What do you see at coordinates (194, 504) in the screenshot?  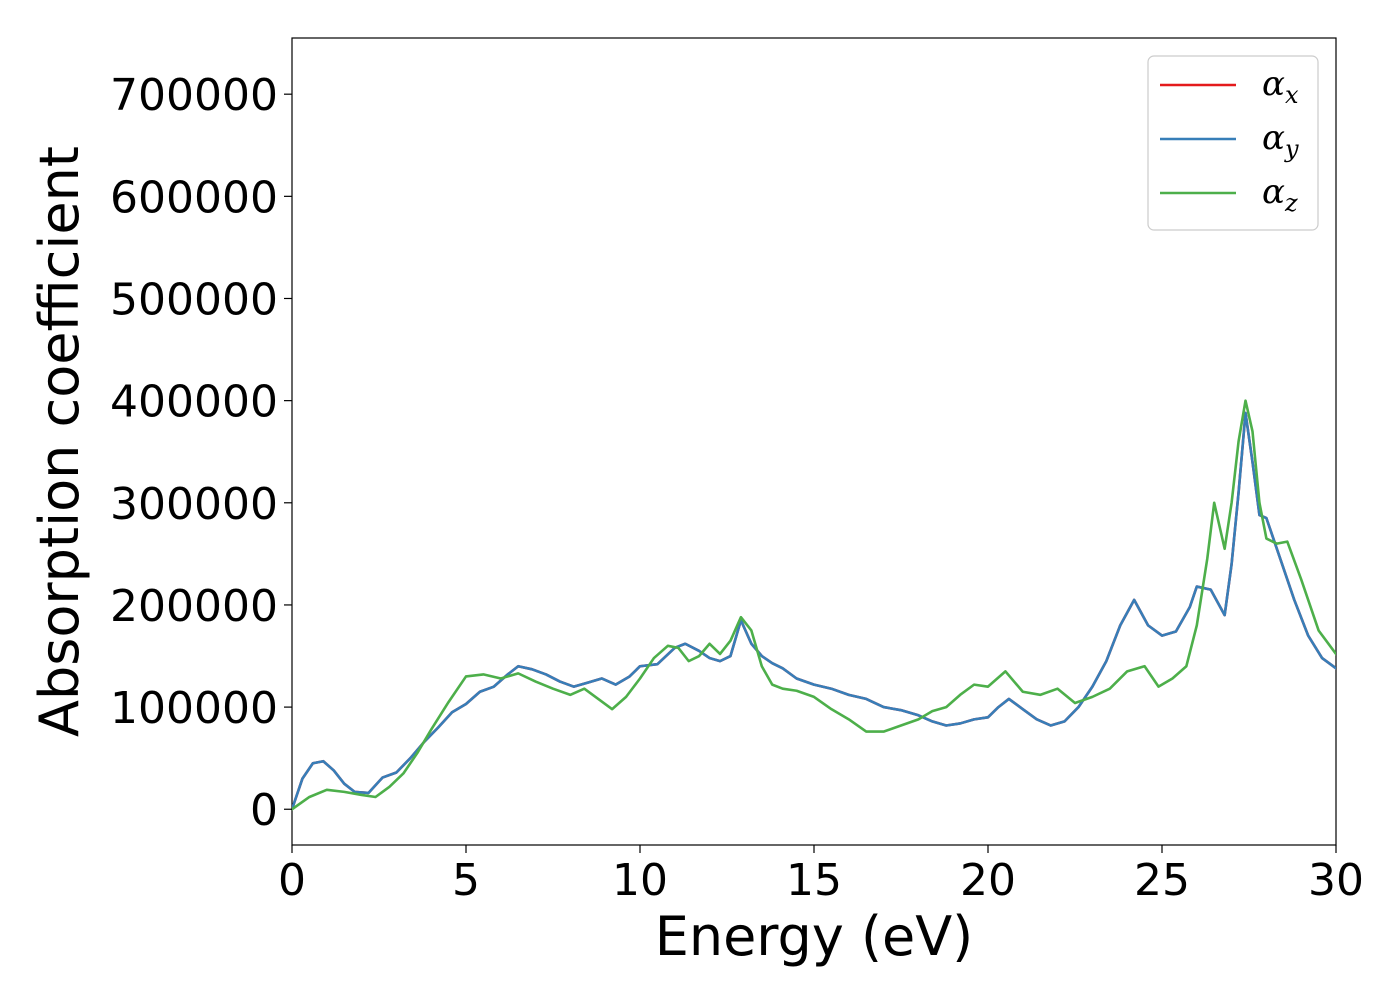 I see `y-tick-label: 300000` at bounding box center [194, 504].